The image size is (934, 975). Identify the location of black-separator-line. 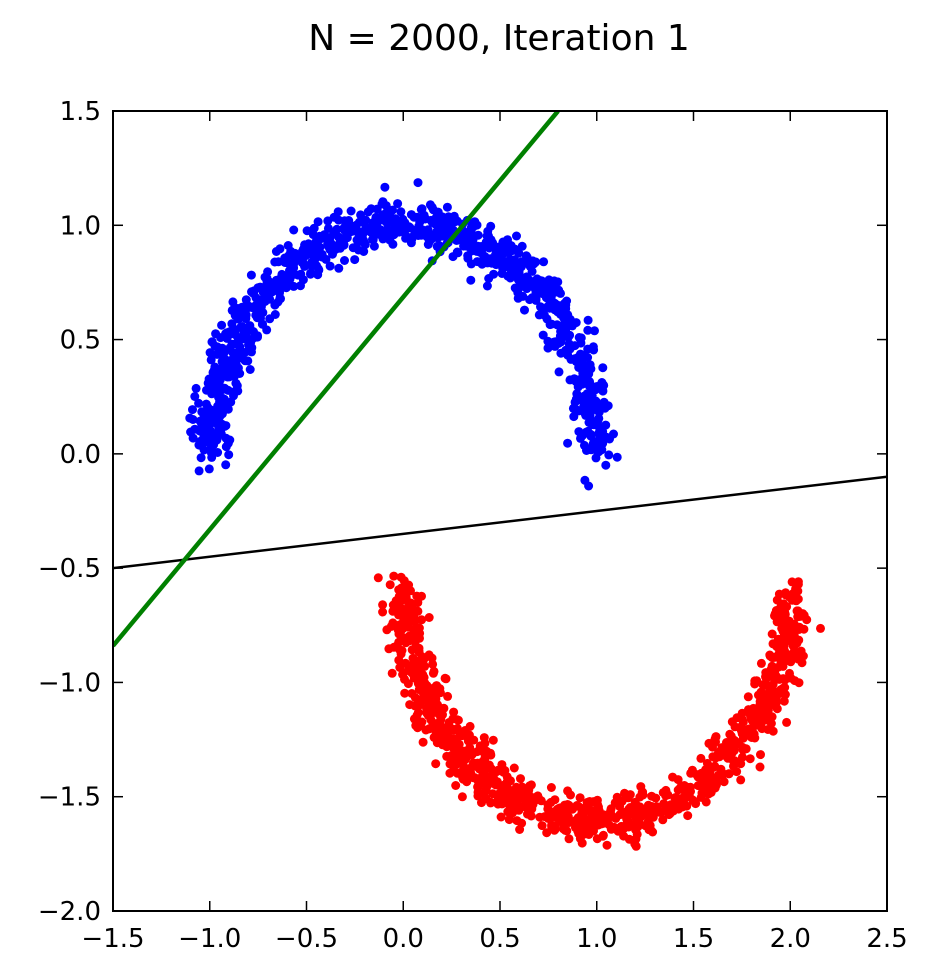
(500, 522).